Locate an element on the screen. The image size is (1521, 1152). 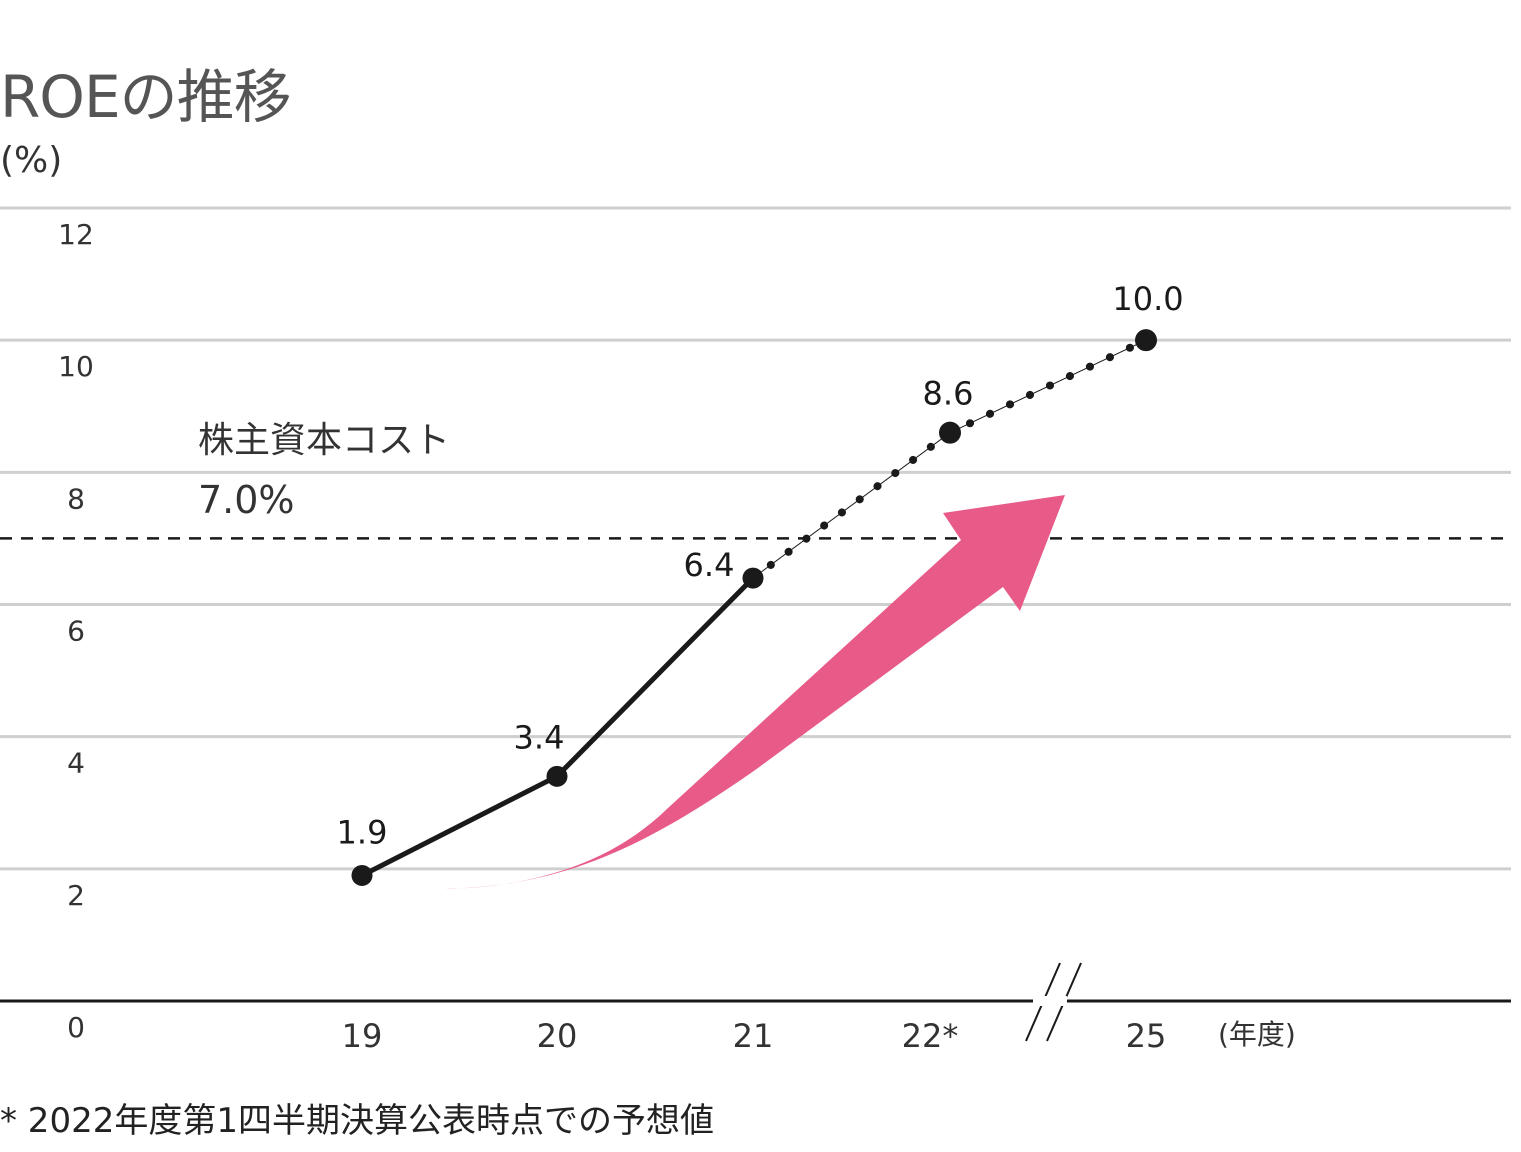
x-tick-label: 20 is located at coordinates (557, 1036).